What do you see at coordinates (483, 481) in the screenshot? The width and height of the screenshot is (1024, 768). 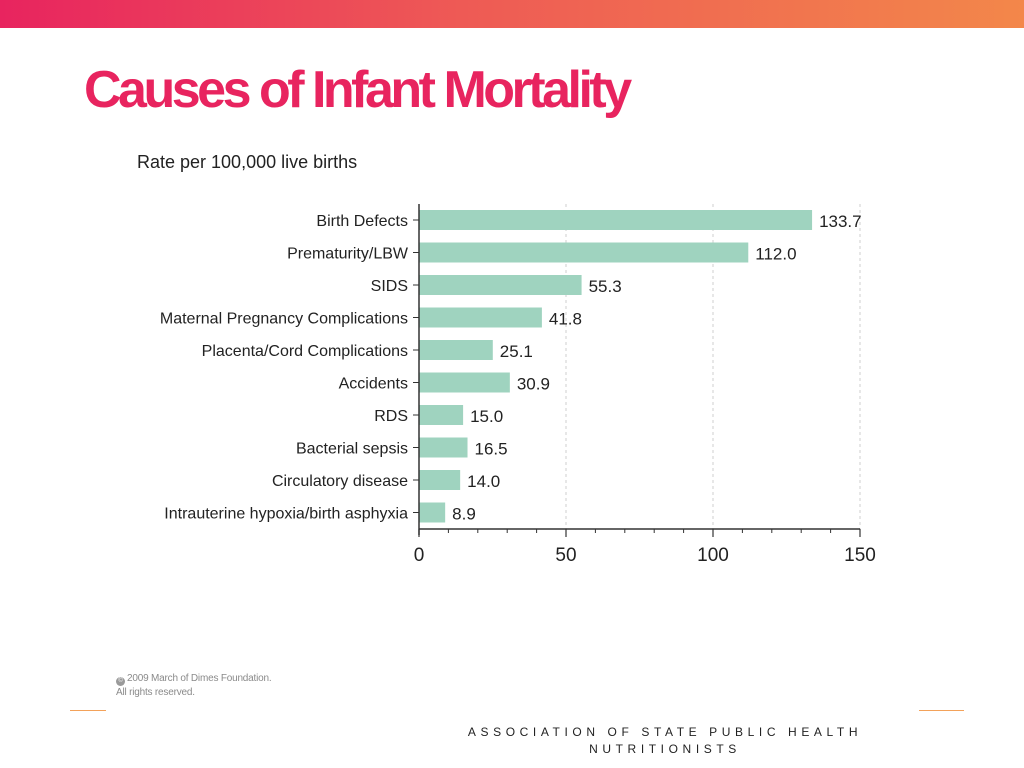 I see `value-label-8: 14.0` at bounding box center [483, 481].